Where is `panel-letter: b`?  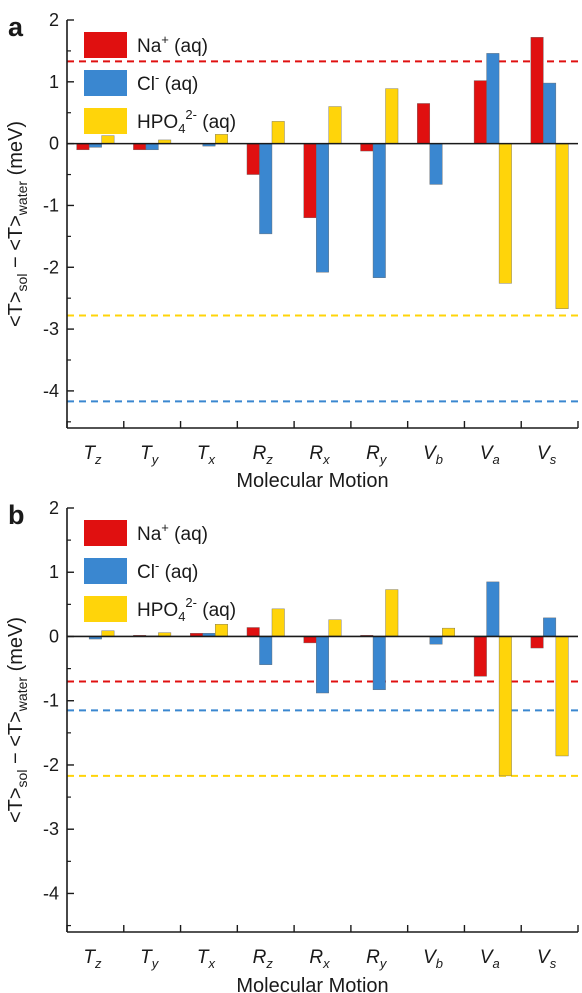 panel-letter: b is located at coordinates (16, 515).